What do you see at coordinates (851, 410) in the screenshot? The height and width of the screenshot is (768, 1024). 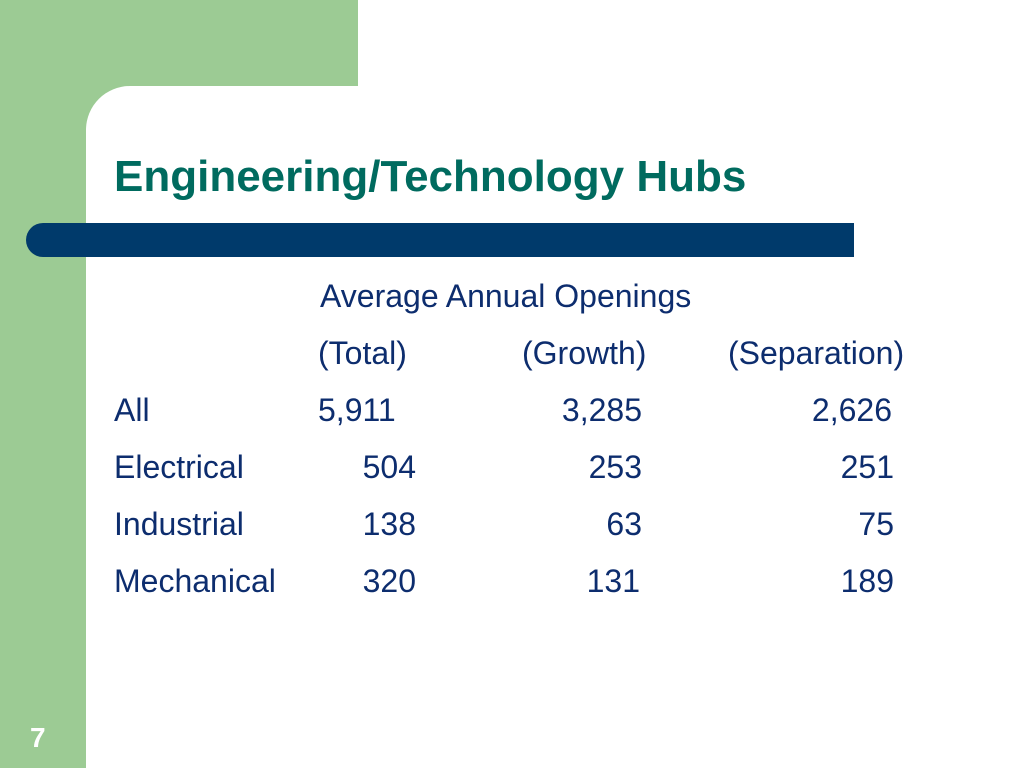 I see `cell-separation: 2,626` at bounding box center [851, 410].